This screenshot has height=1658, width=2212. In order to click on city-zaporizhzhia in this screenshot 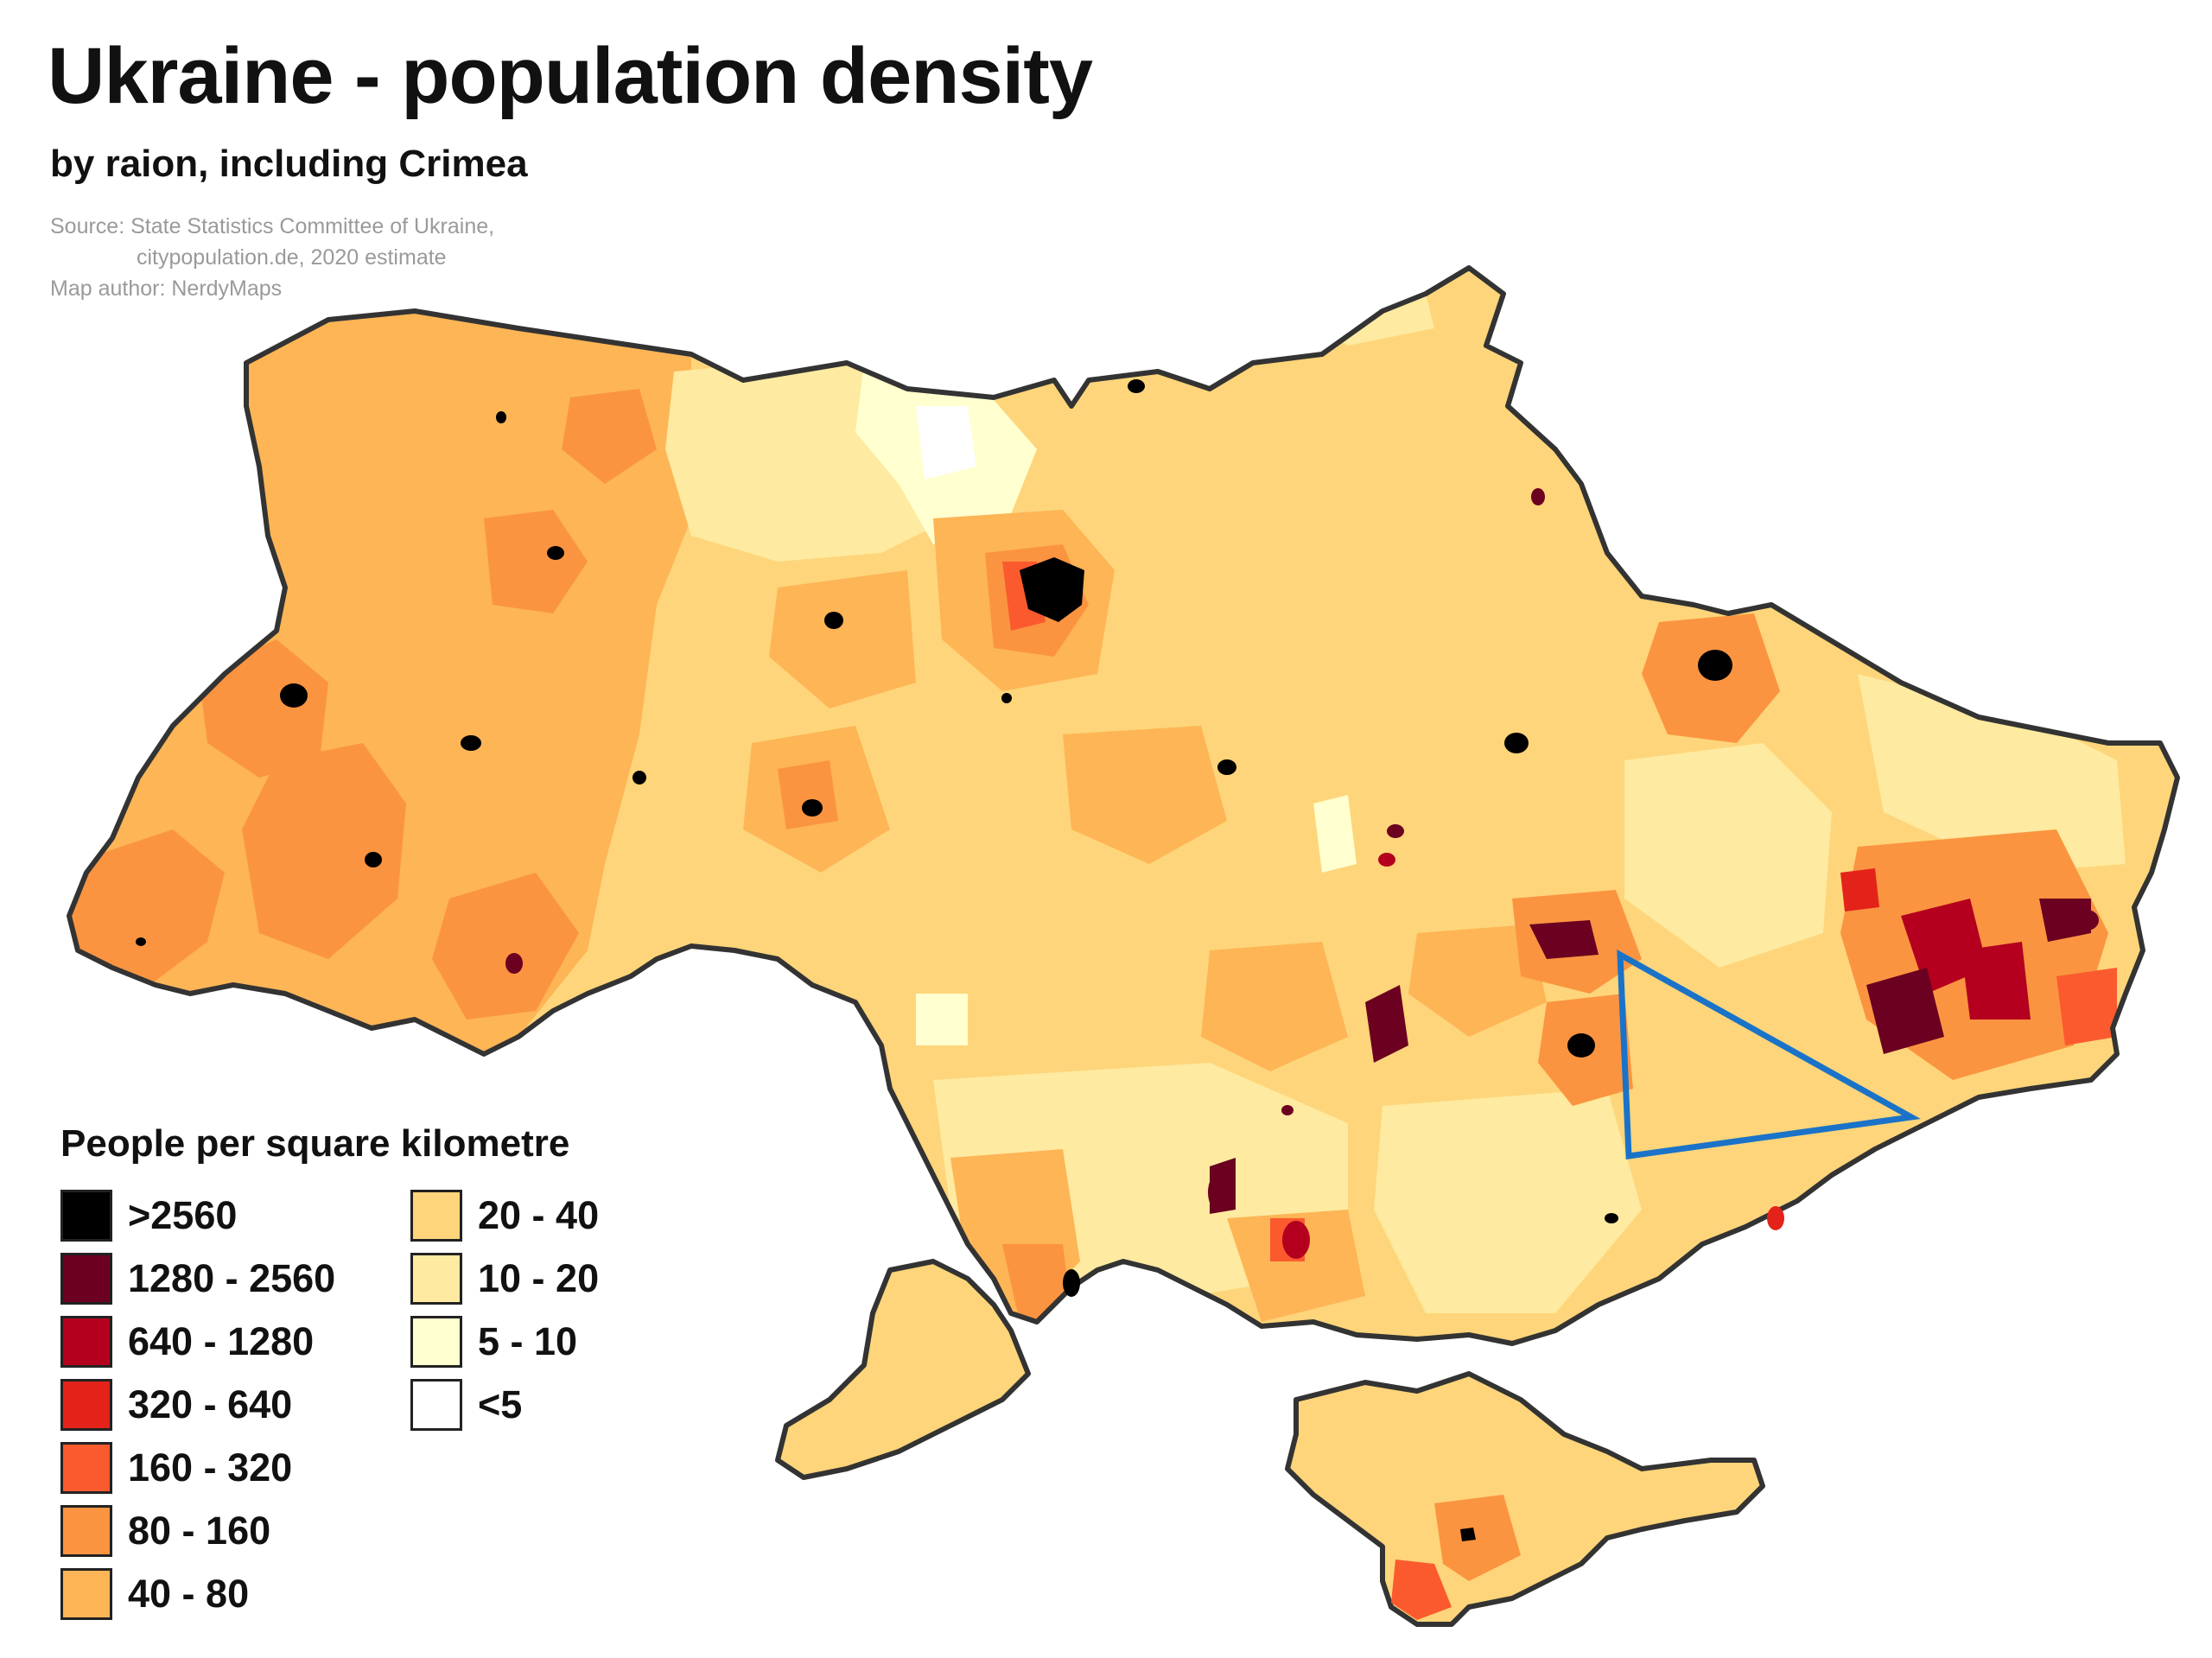, I will do `click(1581, 1045)`.